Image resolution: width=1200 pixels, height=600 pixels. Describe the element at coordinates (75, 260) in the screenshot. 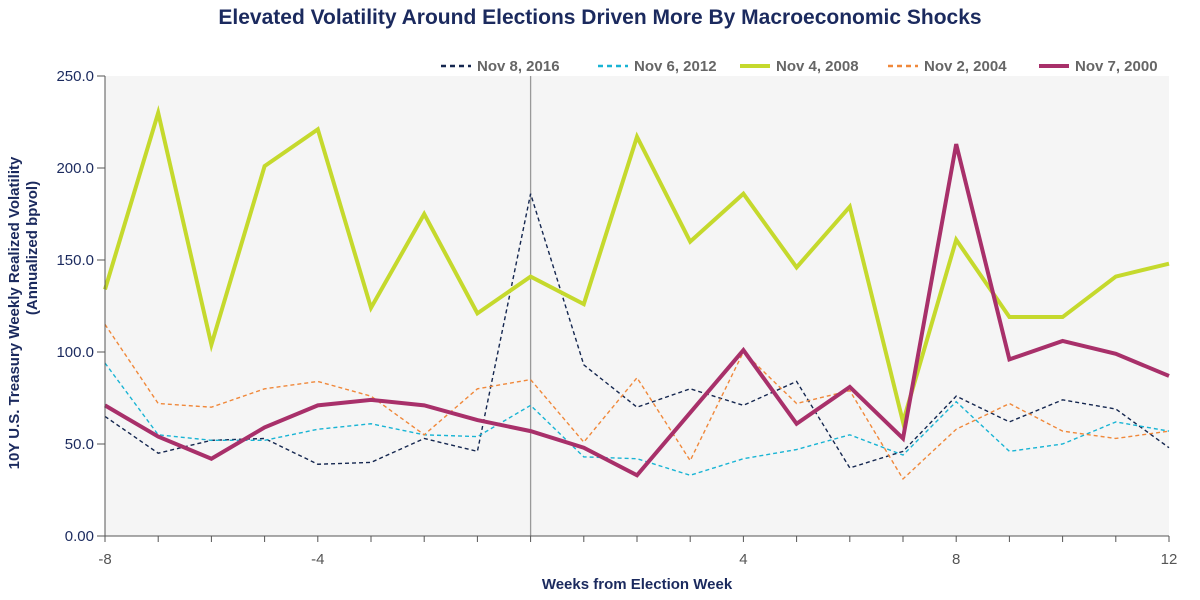

I see `y-tick-label: 150.0` at that location.